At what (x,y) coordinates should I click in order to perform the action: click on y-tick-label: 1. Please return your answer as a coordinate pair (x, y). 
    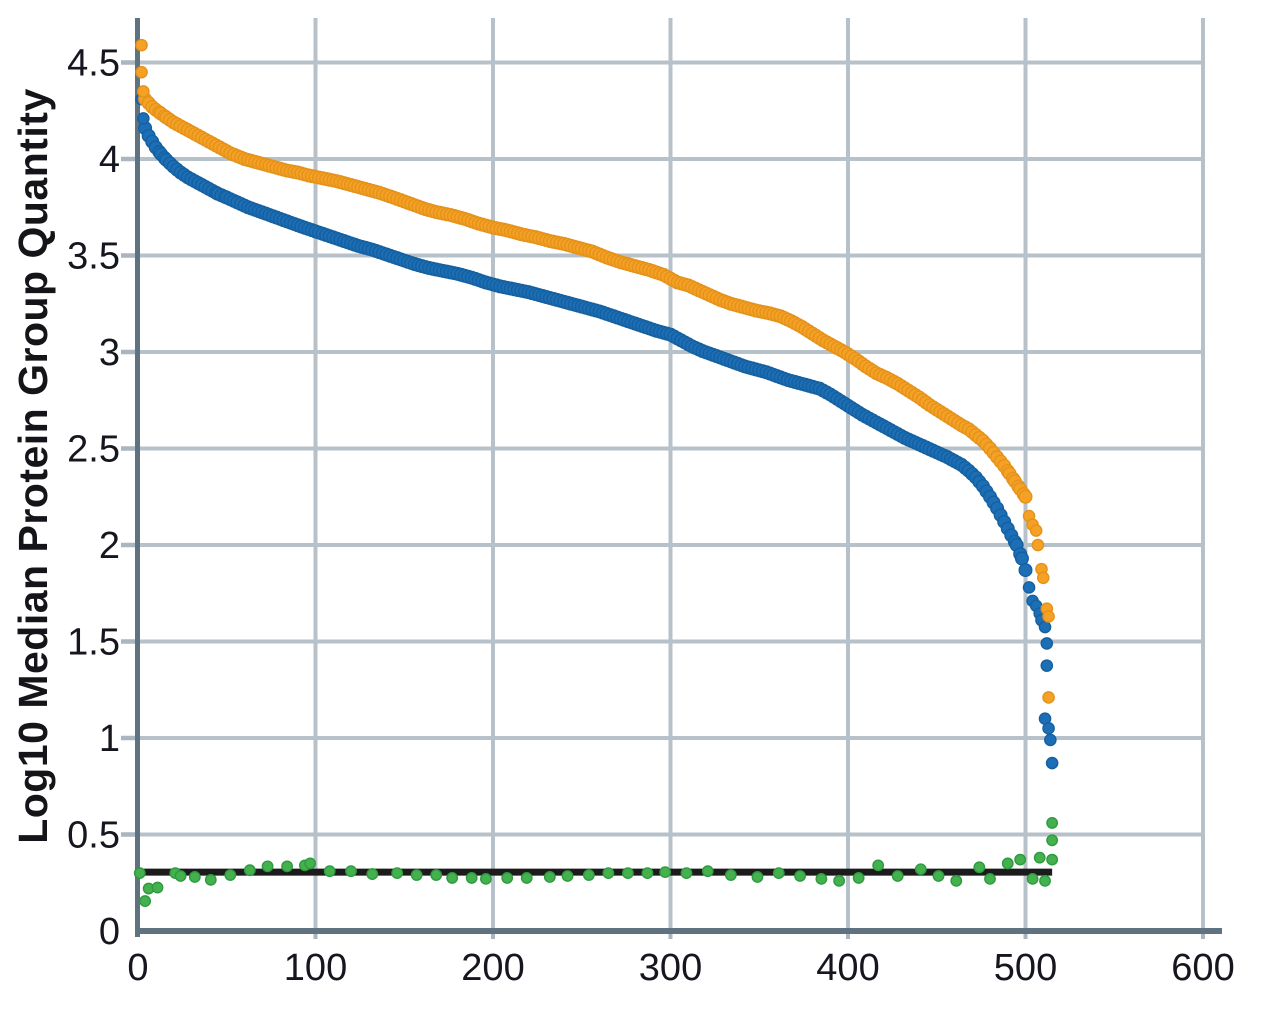
    Looking at the image, I should click on (109, 739).